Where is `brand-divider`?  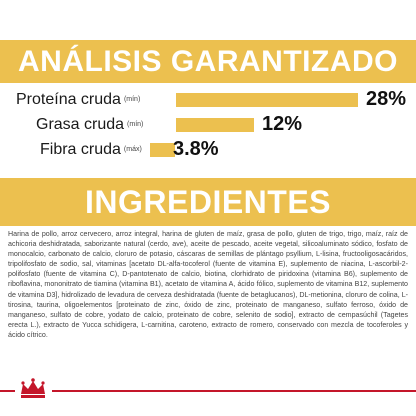 brand-divider is located at coordinates (208, 391).